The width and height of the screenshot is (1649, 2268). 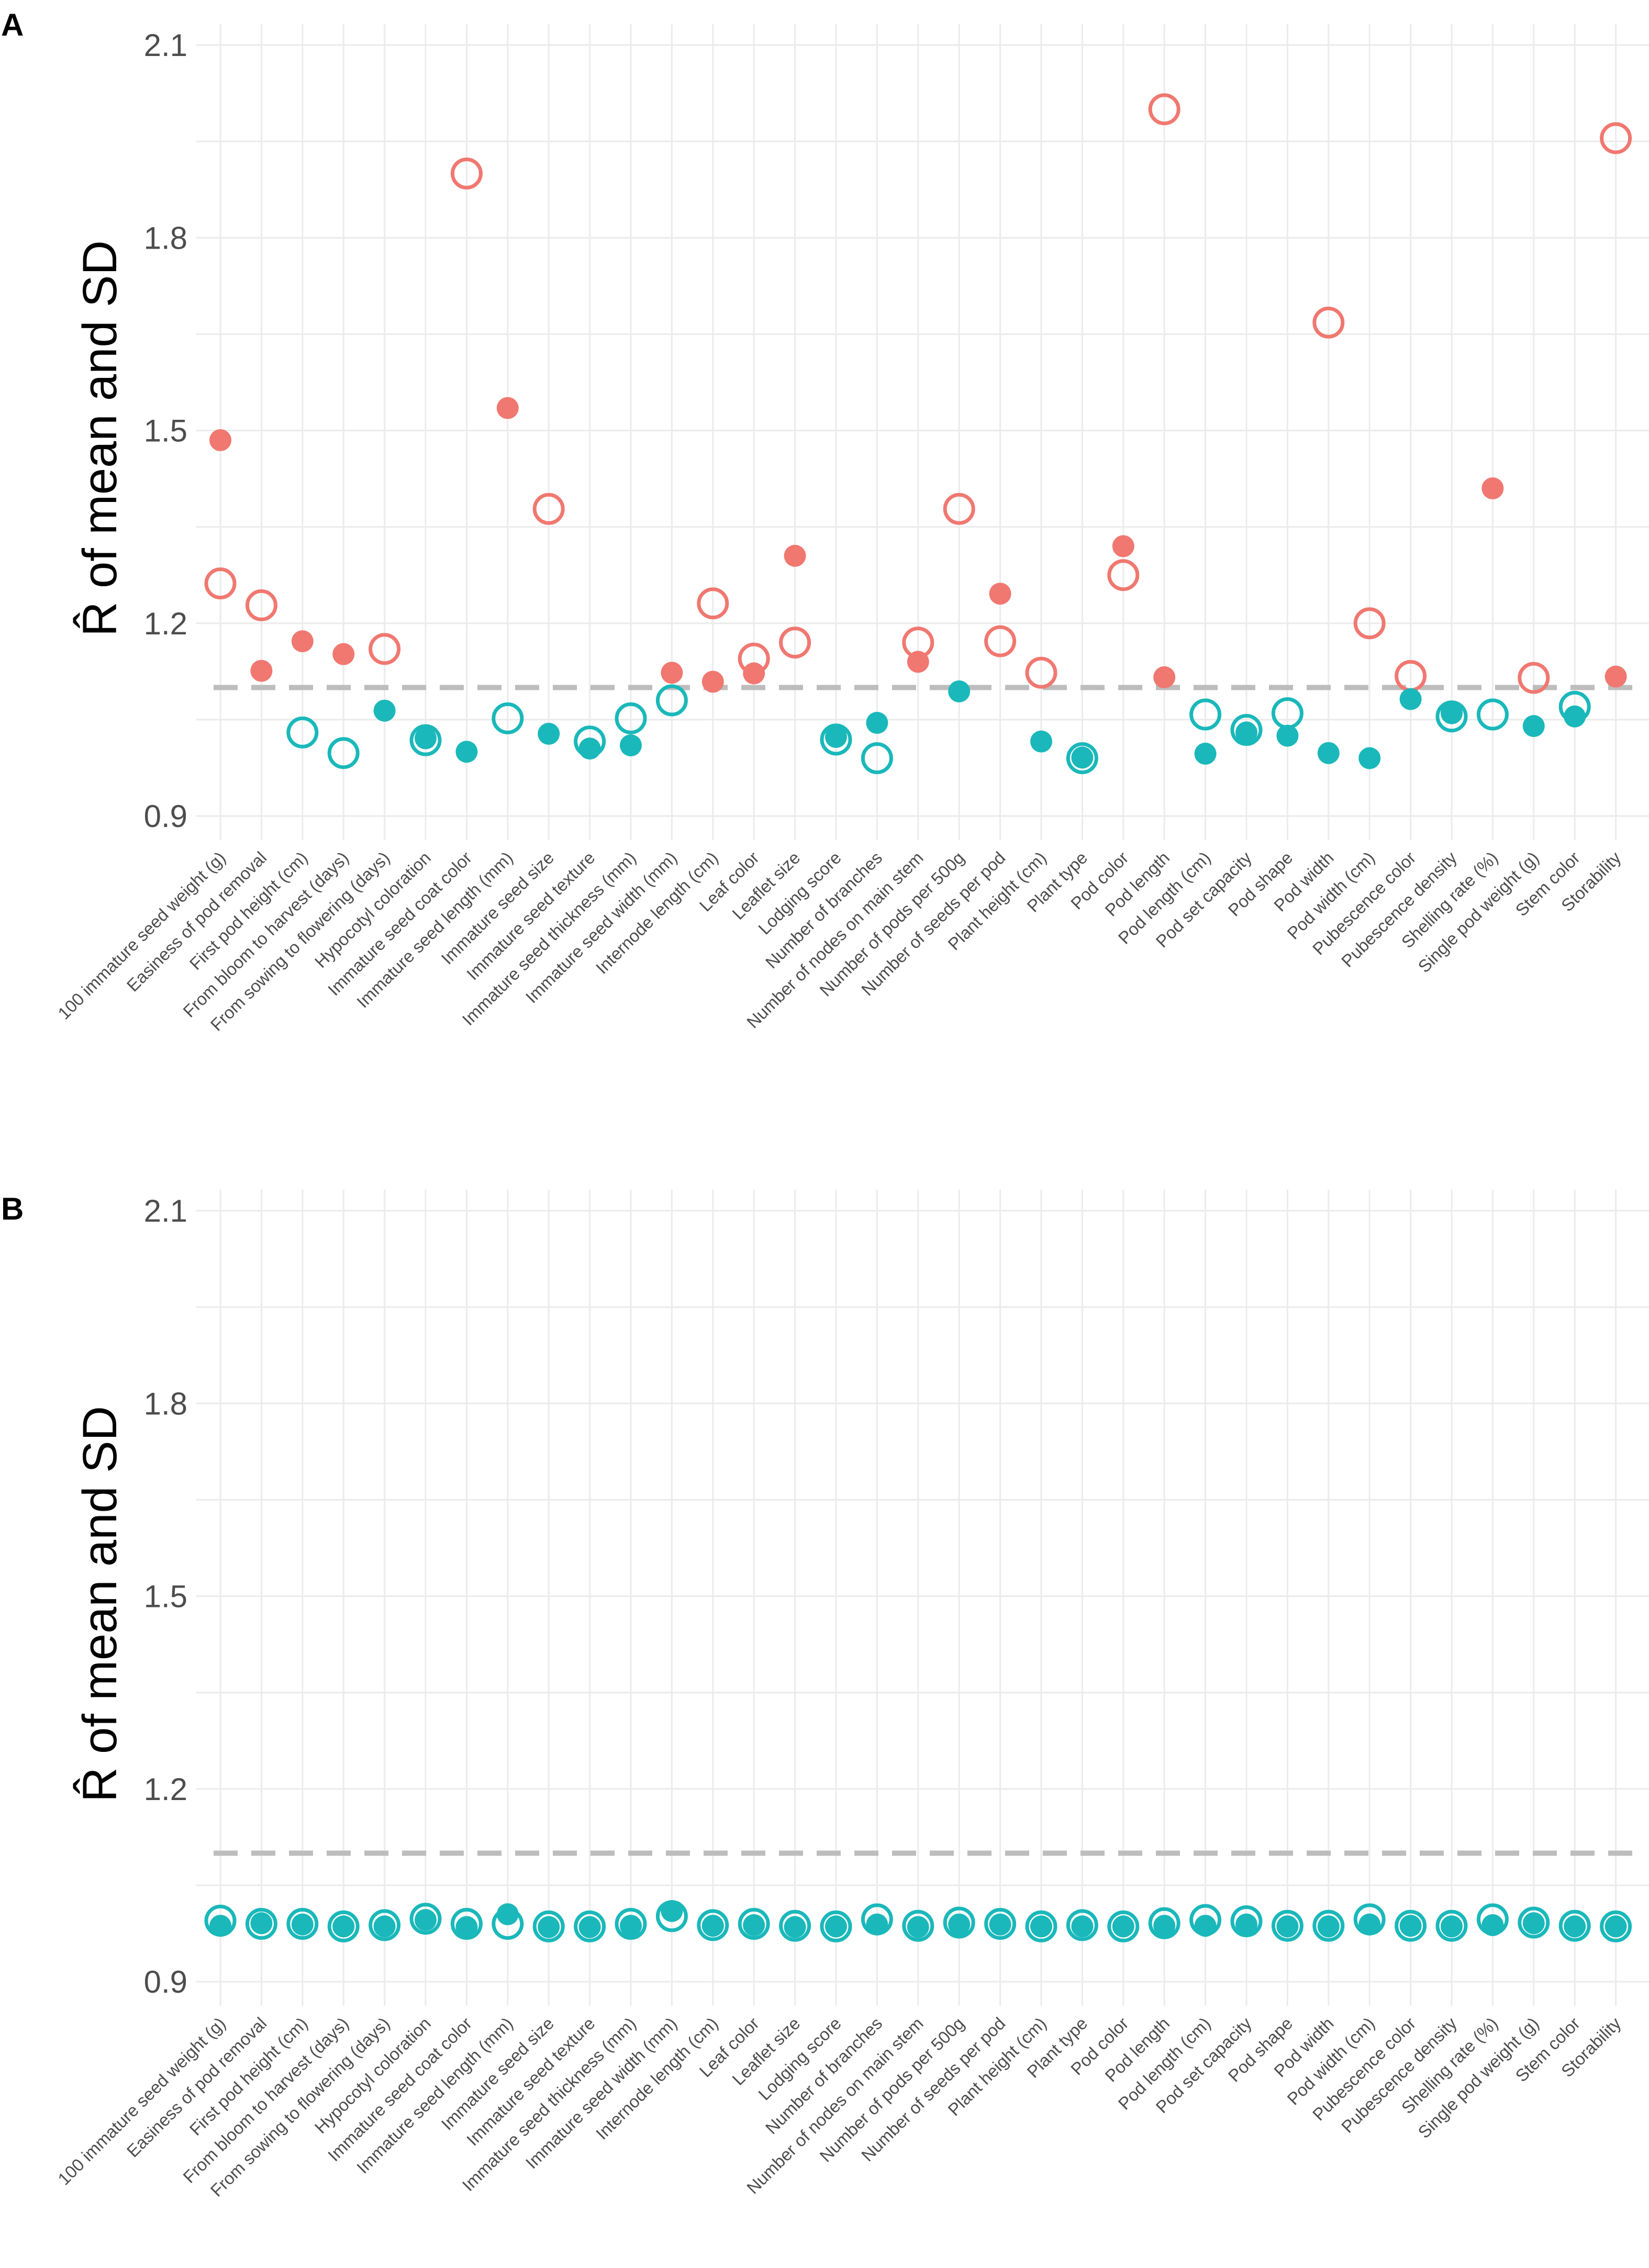 I want to click on y-tick-label: 1.5, so click(x=165, y=432).